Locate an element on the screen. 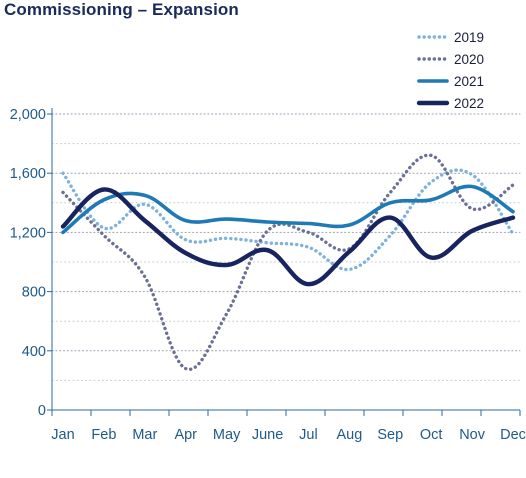  x-axis: Jan Feb Mar Apr May June Jul Aug Sep Oct Nov Dec is located at coordinates (288, 426).